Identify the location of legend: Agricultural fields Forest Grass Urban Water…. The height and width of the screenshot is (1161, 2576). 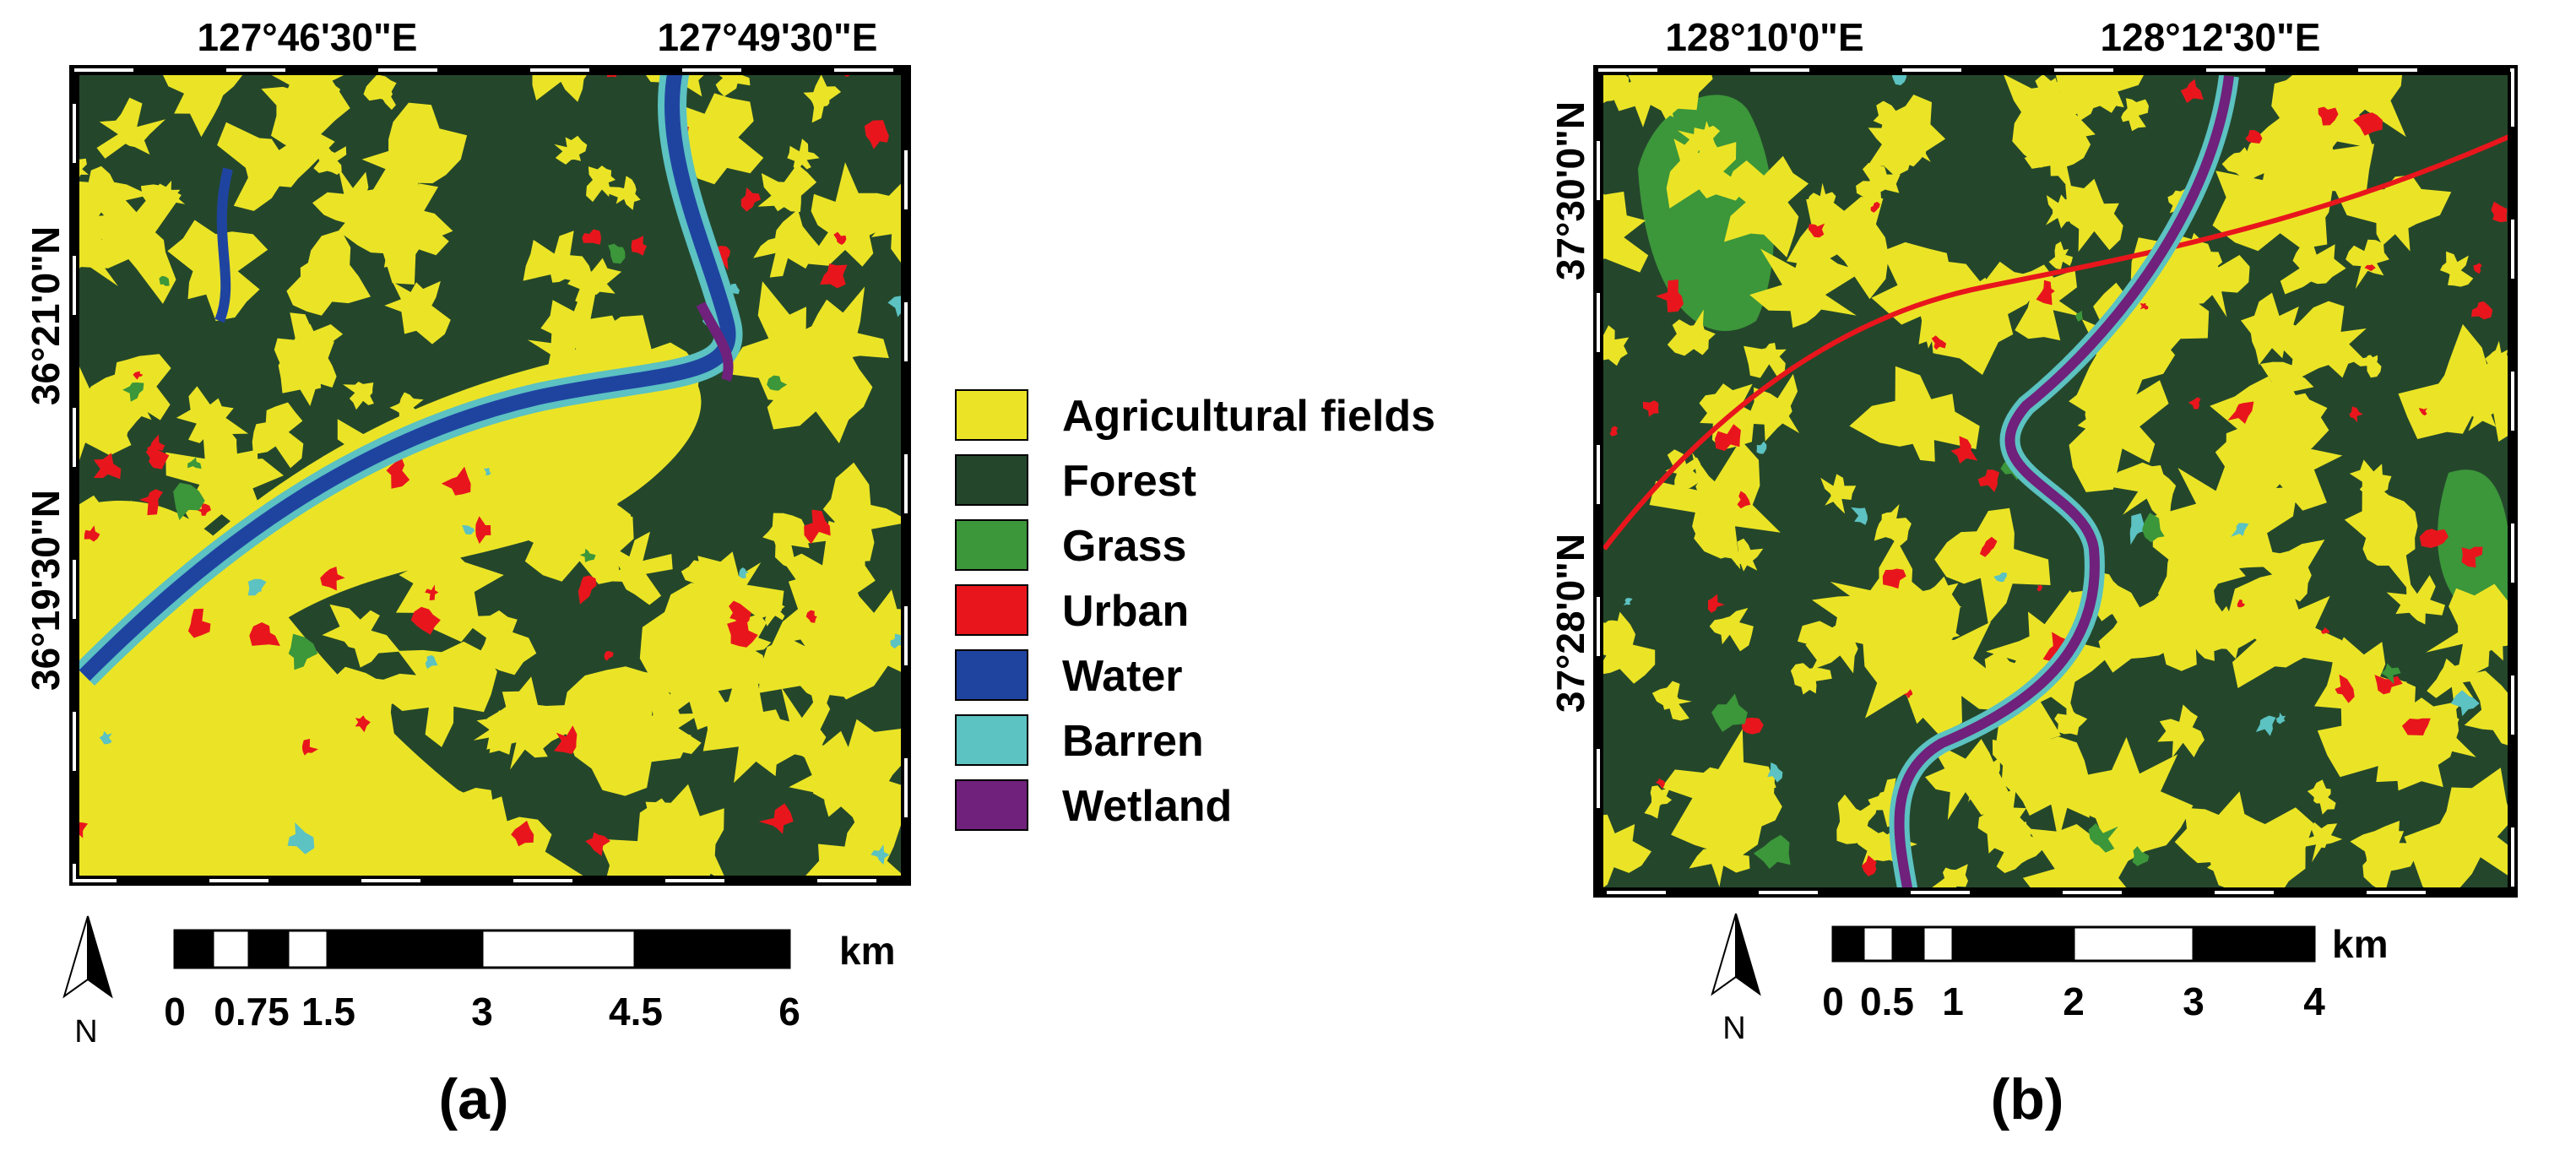
(1195, 610).